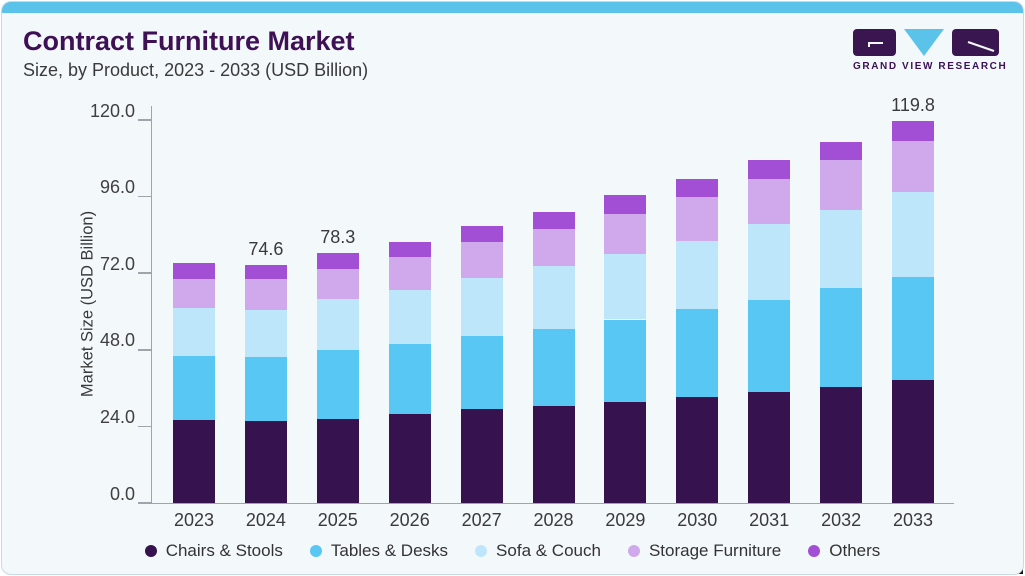 The width and height of the screenshot is (1025, 576). I want to click on y-tick-label-48: 48.0, so click(117, 340).